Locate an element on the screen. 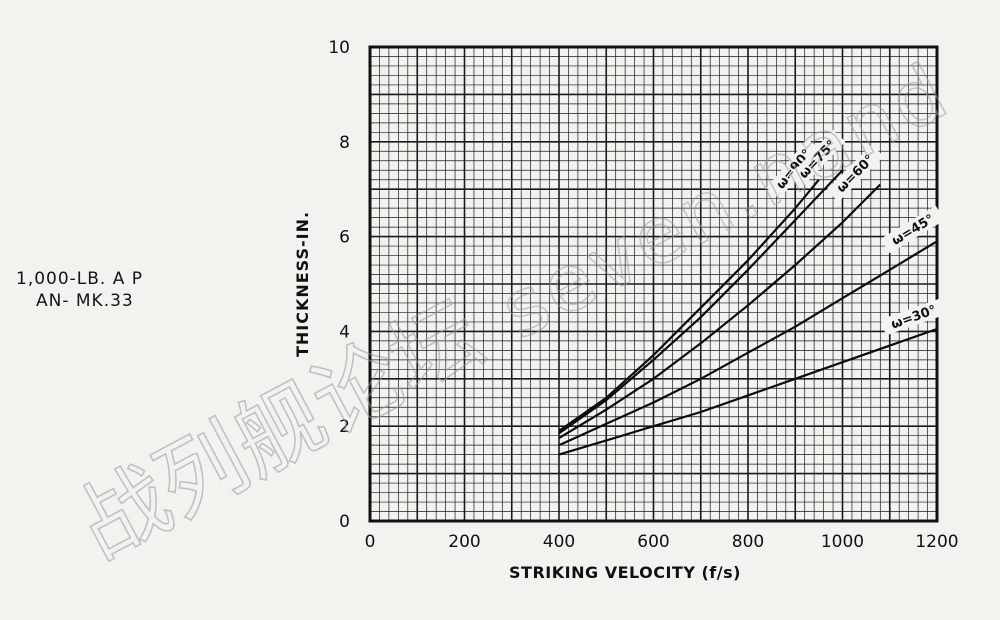 The height and width of the screenshot is (620, 1000). y-tick-labels: 0 2 4 6 8 10 is located at coordinates (339, 285).